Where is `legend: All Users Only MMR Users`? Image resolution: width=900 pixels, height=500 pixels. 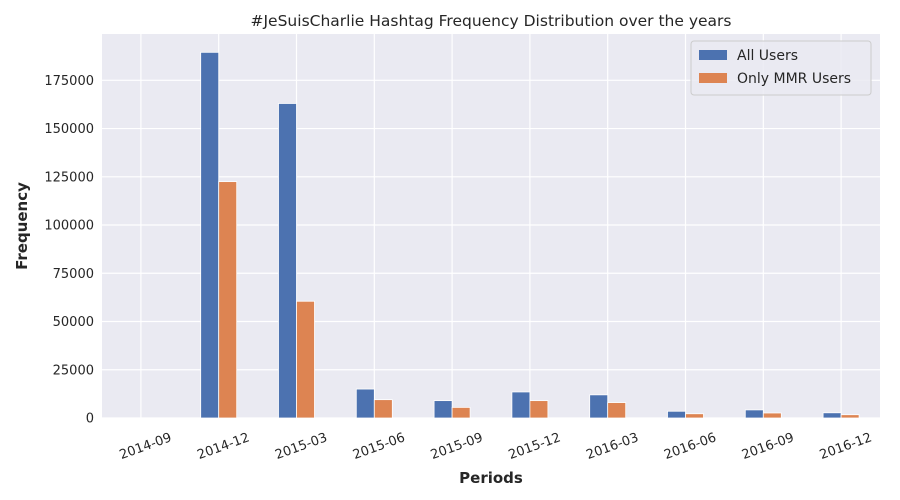 legend: All Users Only MMR Users is located at coordinates (781, 68).